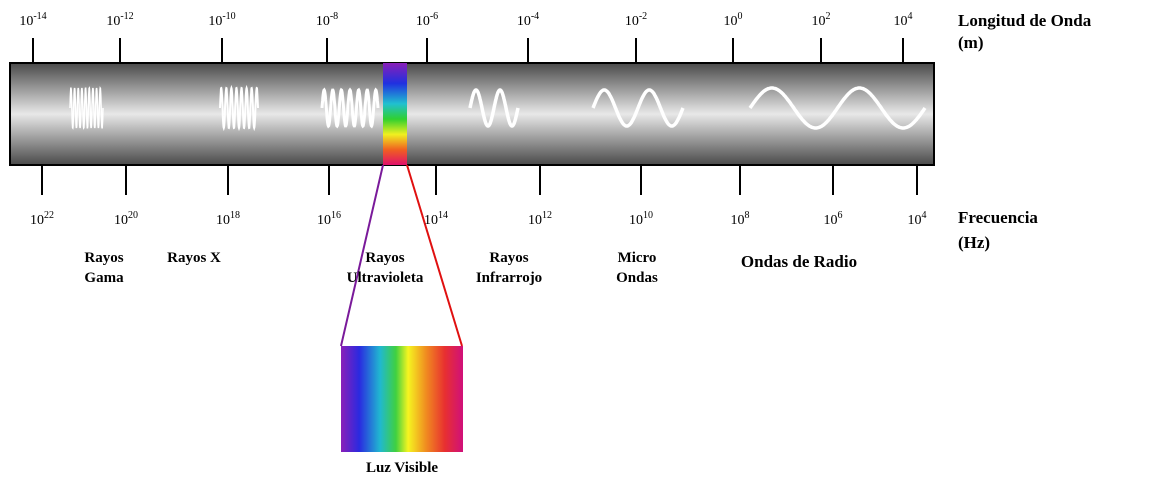 This screenshot has height=477, width=1154. What do you see at coordinates (747, 215) in the screenshot?
I see `tick-exponent: 8` at bounding box center [747, 215].